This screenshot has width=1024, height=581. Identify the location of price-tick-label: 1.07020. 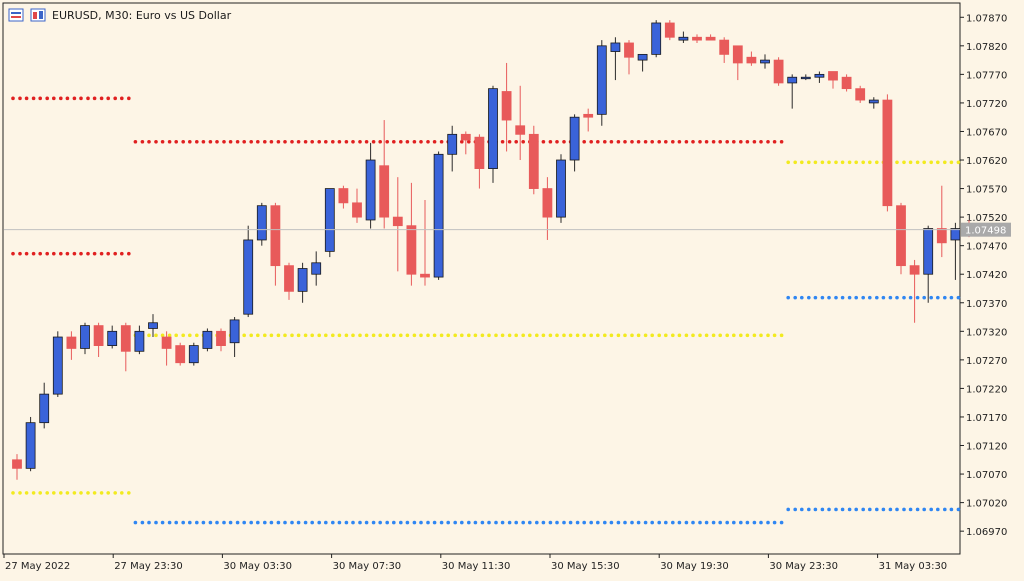
(986, 504).